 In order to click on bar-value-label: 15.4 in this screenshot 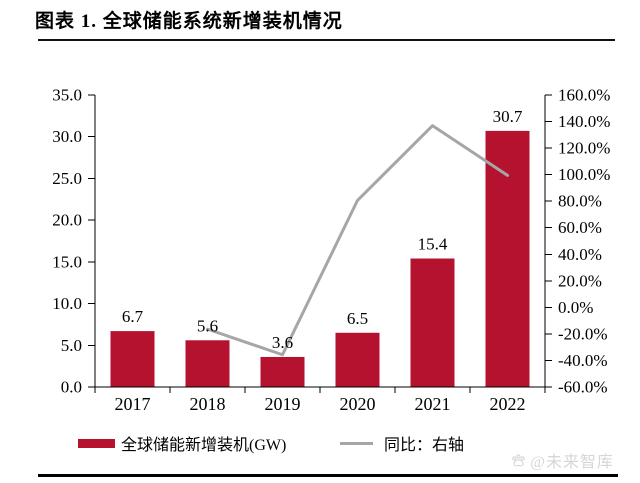, I will do `click(433, 244)`.